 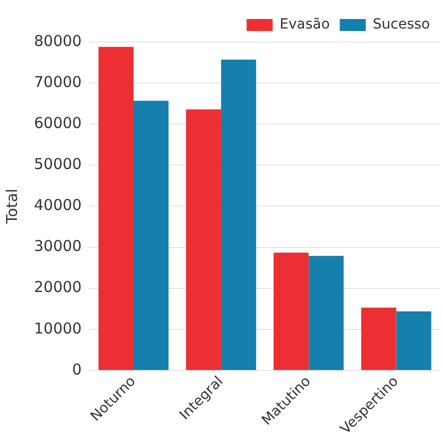 What do you see at coordinates (77, 369) in the screenshot?
I see `y-tick-label: 0` at bounding box center [77, 369].